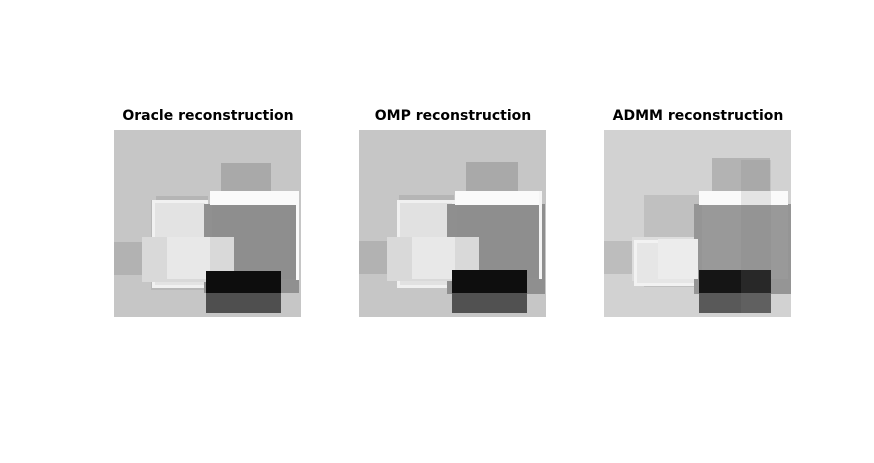  Describe the element at coordinates (698, 116) in the screenshot. I see `panel-title: ADMM reconstruction` at that location.